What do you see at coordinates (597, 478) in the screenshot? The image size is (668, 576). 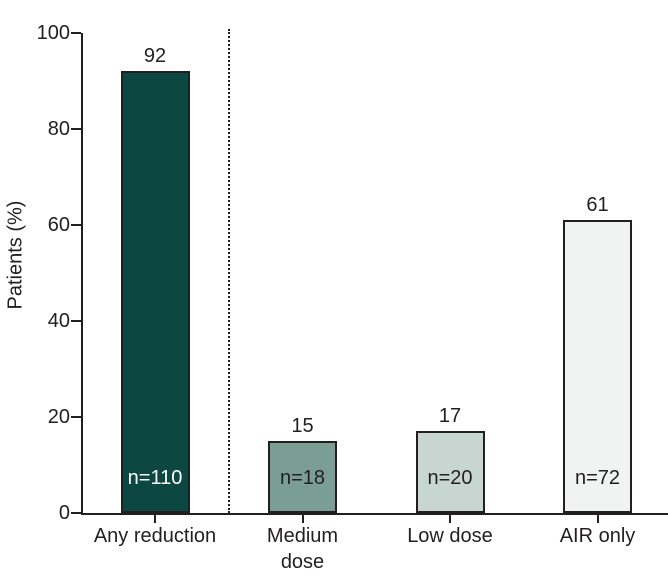 I see `bar-n-label: n=72` at bounding box center [597, 478].